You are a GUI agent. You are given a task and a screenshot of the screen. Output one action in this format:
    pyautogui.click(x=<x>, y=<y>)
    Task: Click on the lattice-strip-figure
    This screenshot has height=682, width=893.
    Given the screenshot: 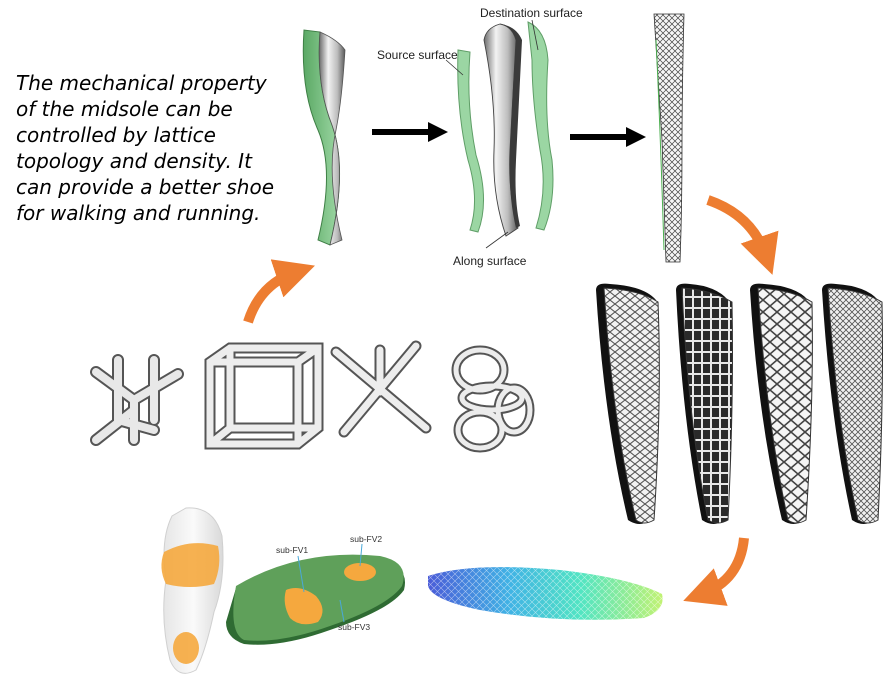 What is the action you would take?
    pyautogui.click(x=669, y=138)
    